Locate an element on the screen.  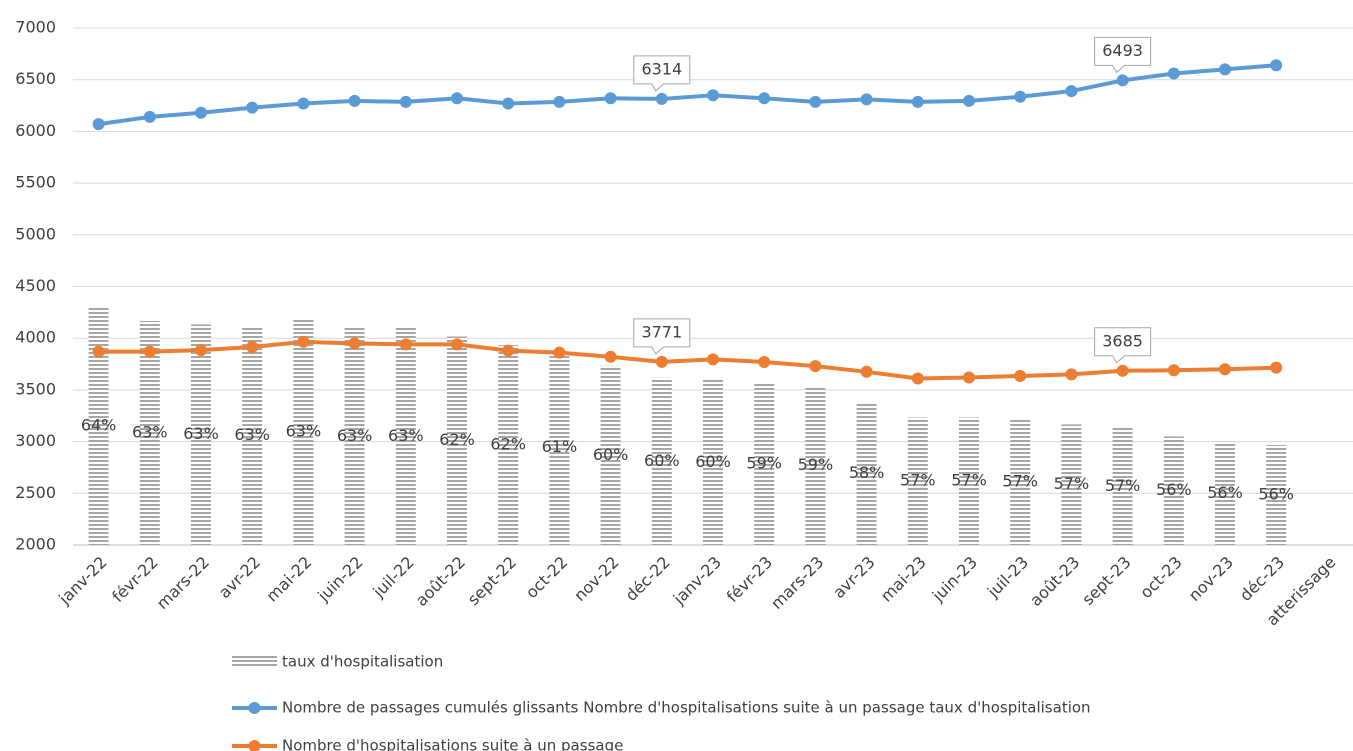
x-tick-label: janv-23 is located at coordinates (697, 581).